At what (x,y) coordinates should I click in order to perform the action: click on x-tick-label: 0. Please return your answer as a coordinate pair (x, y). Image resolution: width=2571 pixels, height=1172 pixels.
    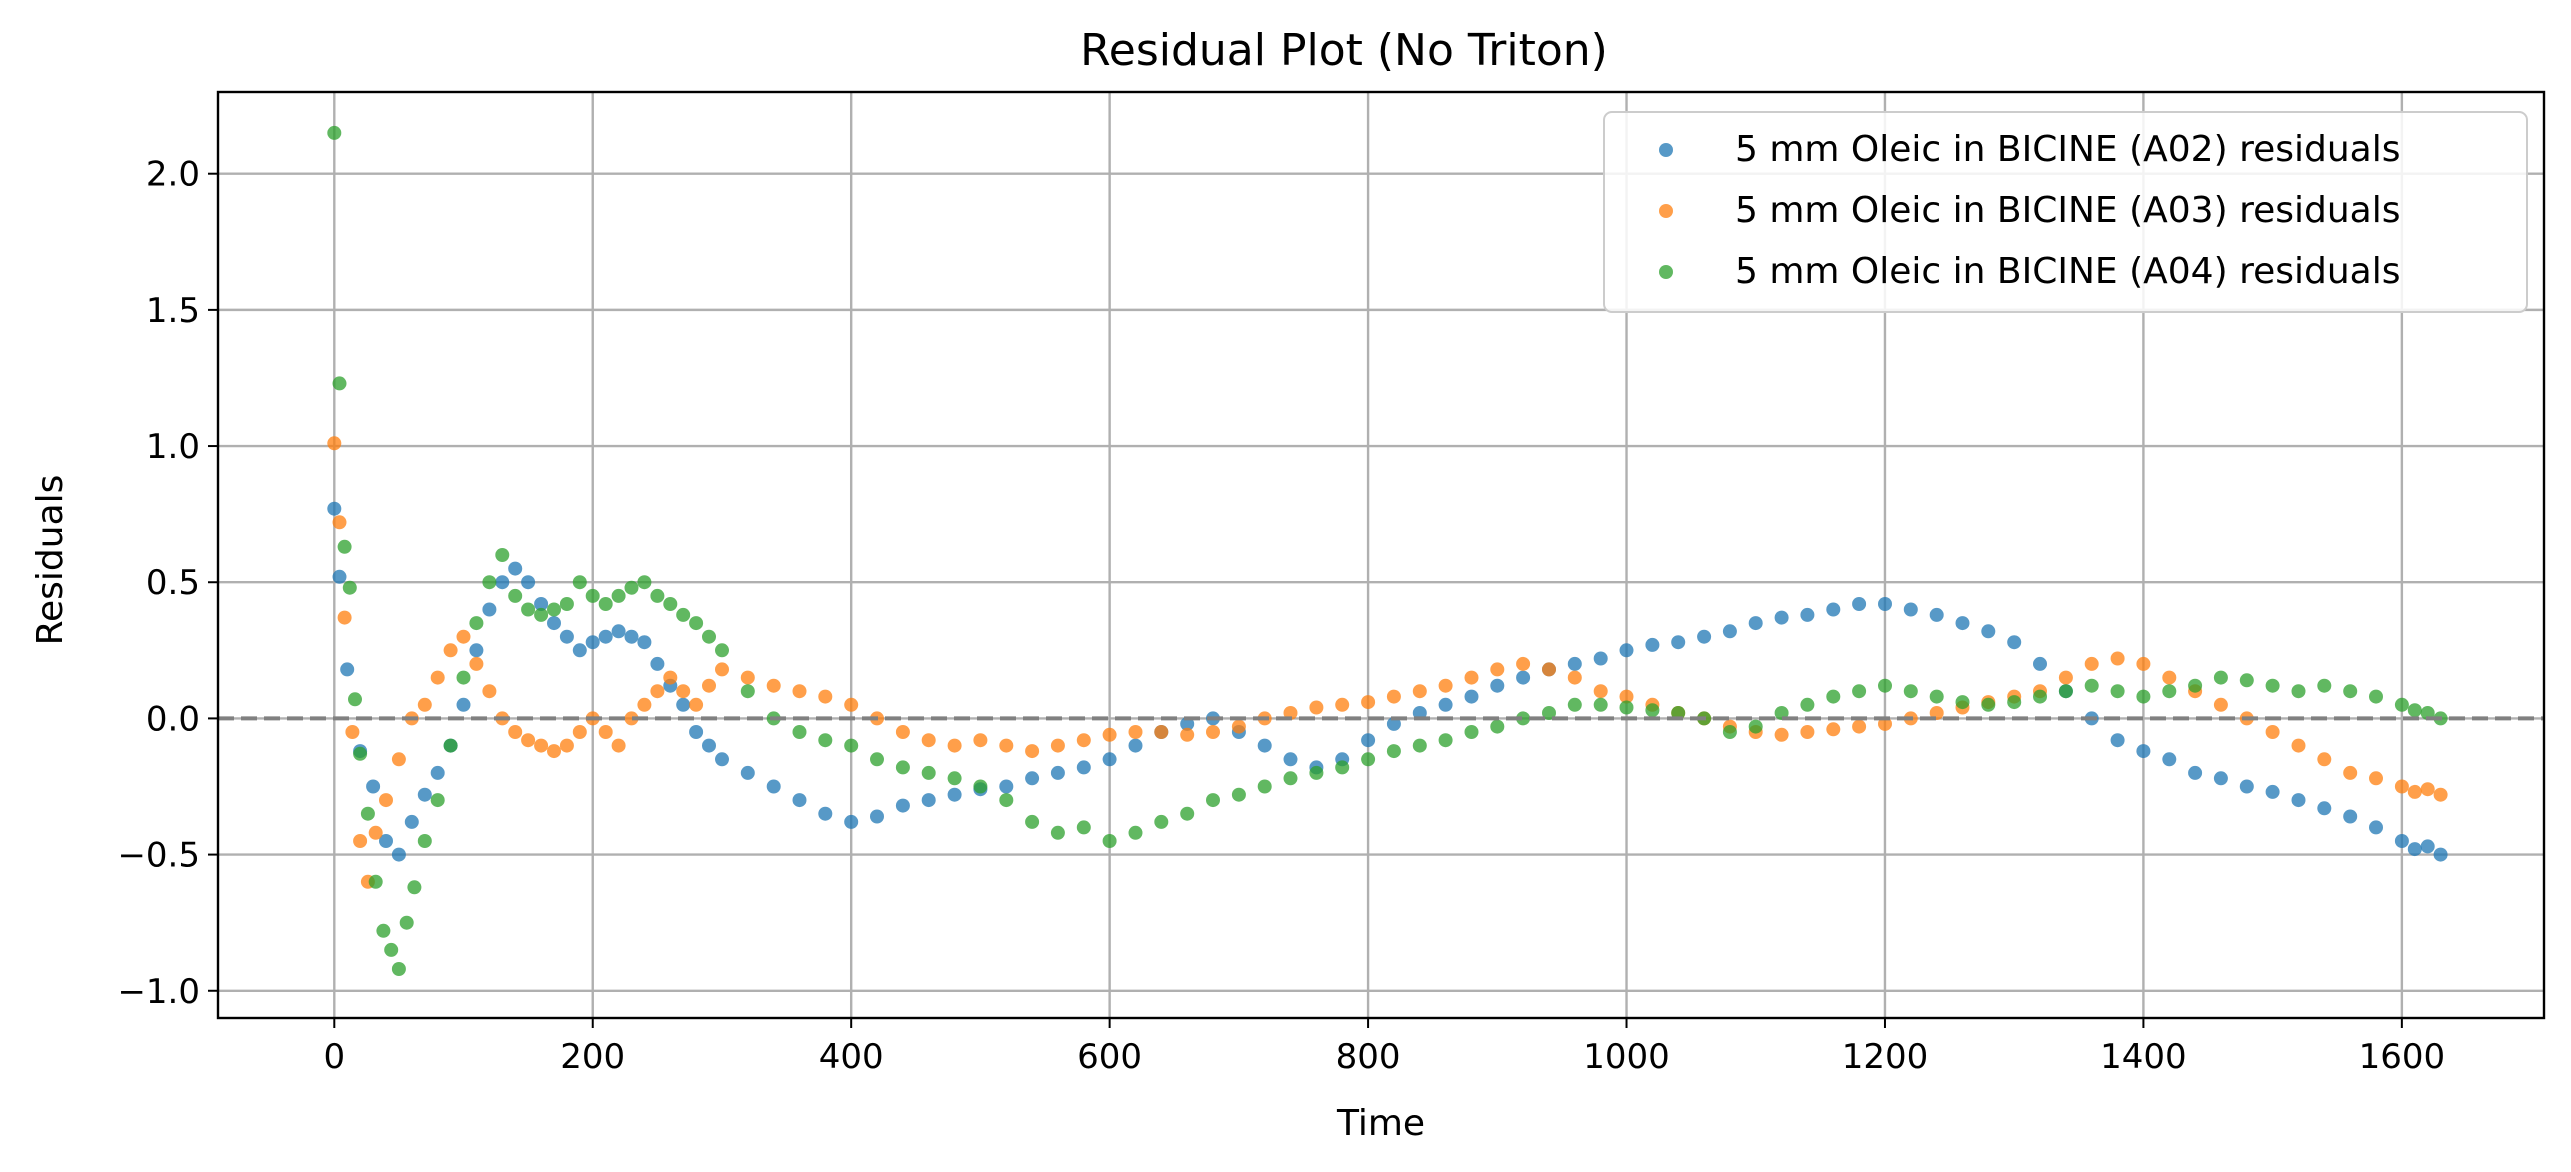
    Looking at the image, I should click on (334, 1057).